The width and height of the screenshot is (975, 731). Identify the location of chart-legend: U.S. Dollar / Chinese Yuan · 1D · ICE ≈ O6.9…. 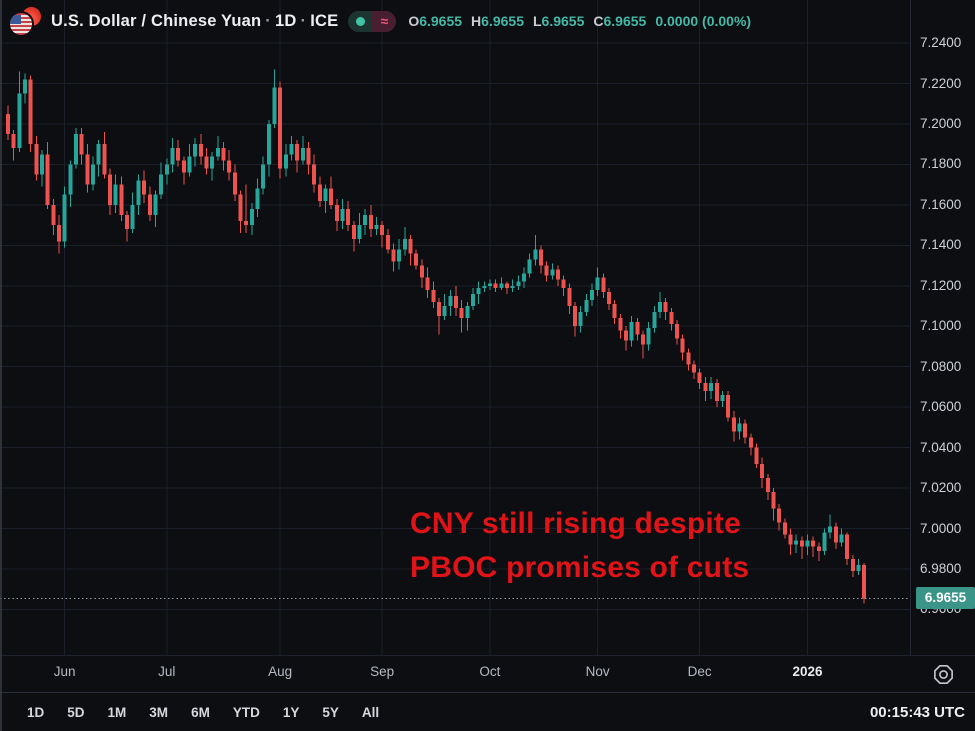
(380, 21).